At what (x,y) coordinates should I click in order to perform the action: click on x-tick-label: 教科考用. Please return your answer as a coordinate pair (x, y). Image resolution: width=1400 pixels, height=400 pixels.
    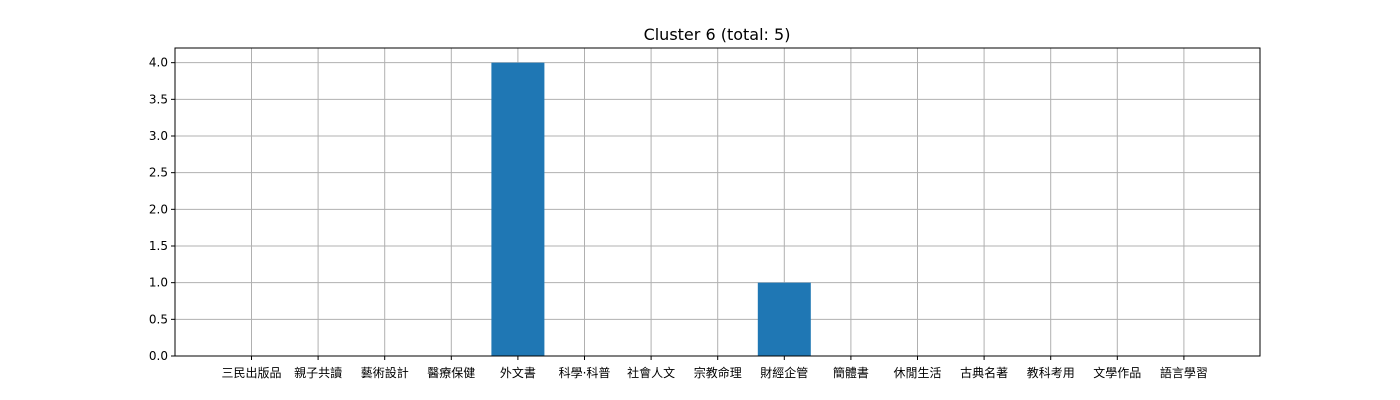
    Looking at the image, I should click on (1051, 372).